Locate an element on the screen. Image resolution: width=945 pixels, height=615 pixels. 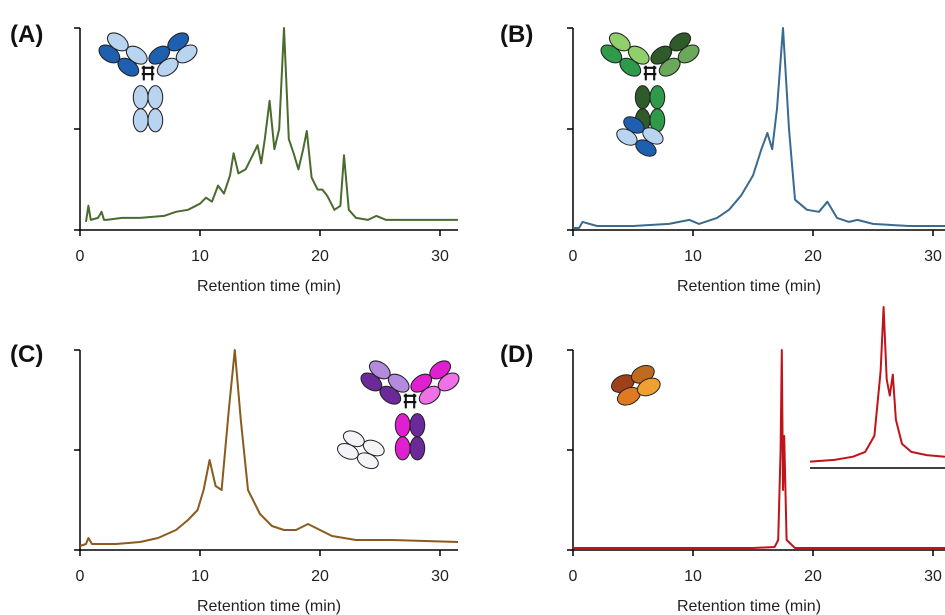
light-chain-icon is located at coordinates (640, 136).